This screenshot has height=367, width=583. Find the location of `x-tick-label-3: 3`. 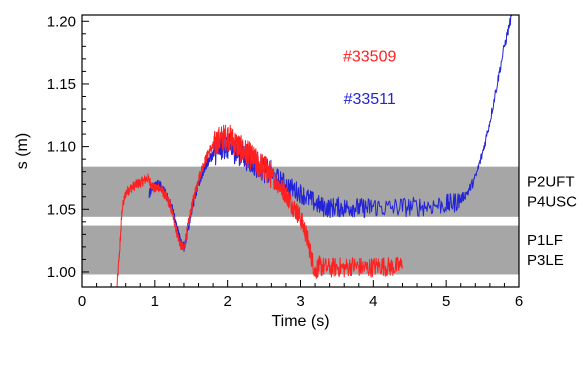

x-tick-label-3: 3 is located at coordinates (300, 301).